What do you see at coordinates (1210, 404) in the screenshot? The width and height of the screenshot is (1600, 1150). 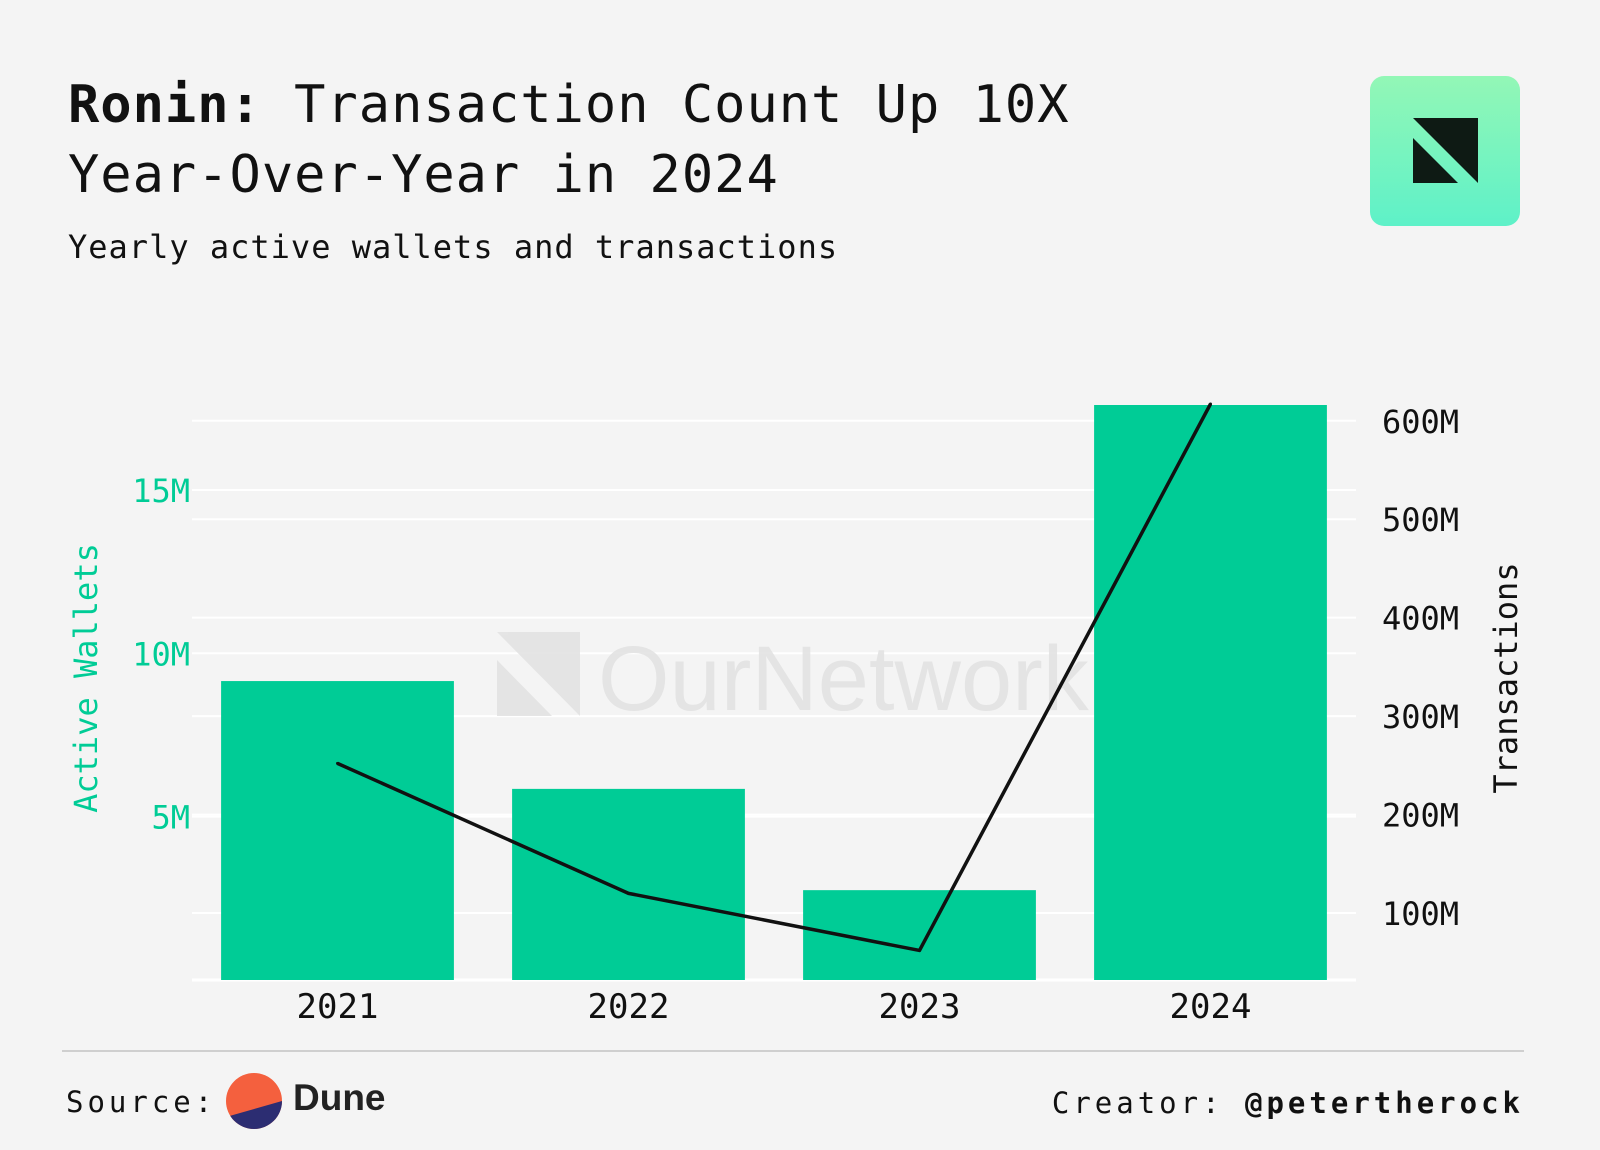 I see `line-point-2024` at bounding box center [1210, 404].